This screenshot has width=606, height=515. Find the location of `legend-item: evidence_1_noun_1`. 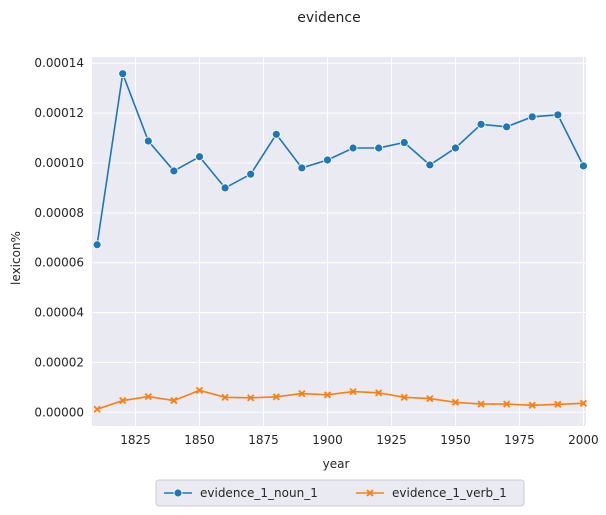

legend-item: evidence_1_noun_1 is located at coordinates (241, 493).